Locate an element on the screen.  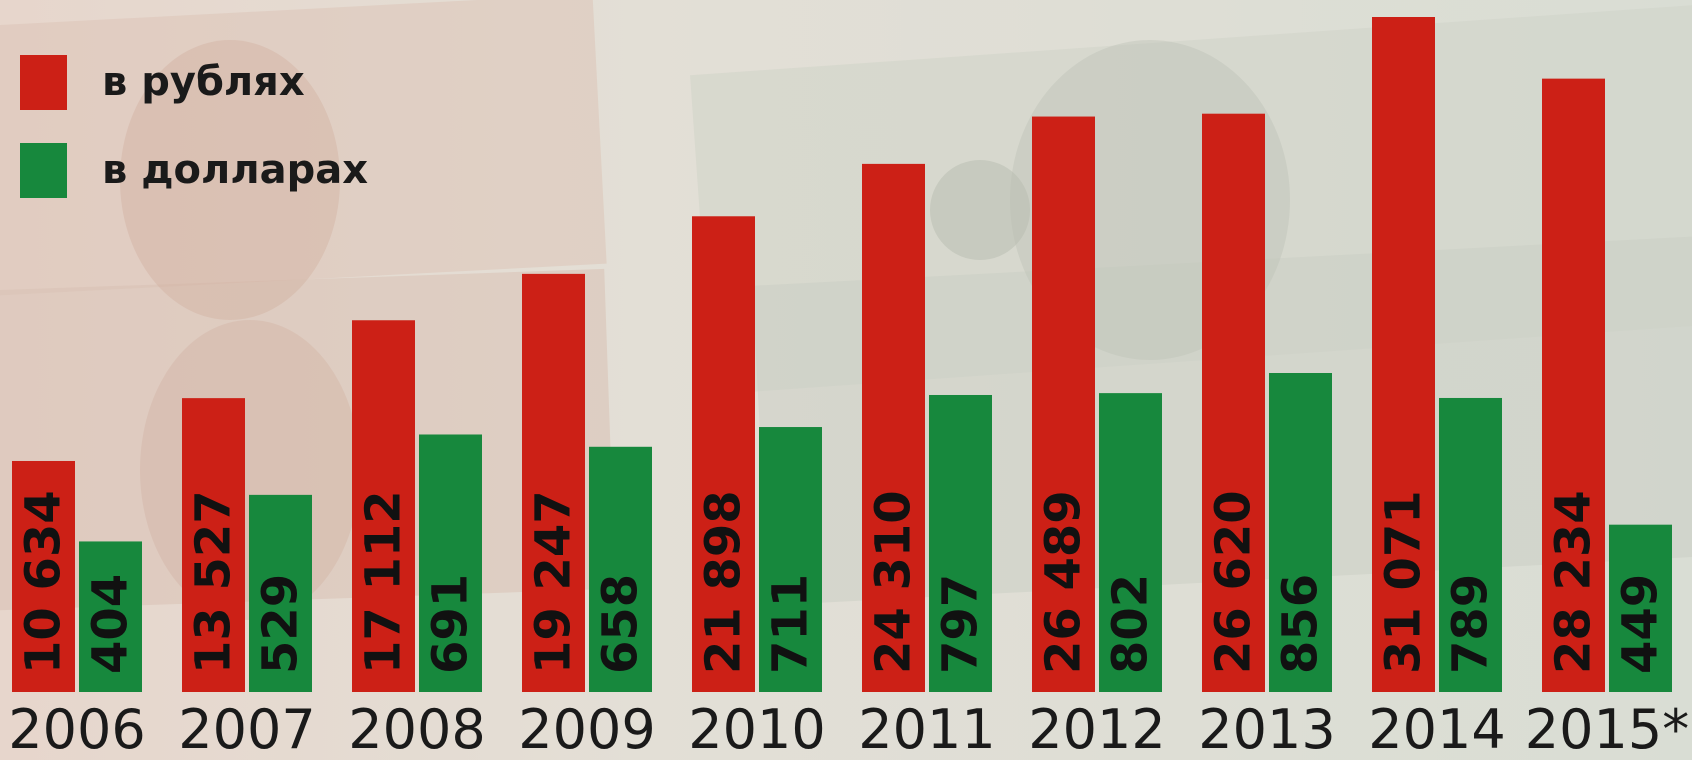
year-label-2008: 2008 is located at coordinates (416, 729).